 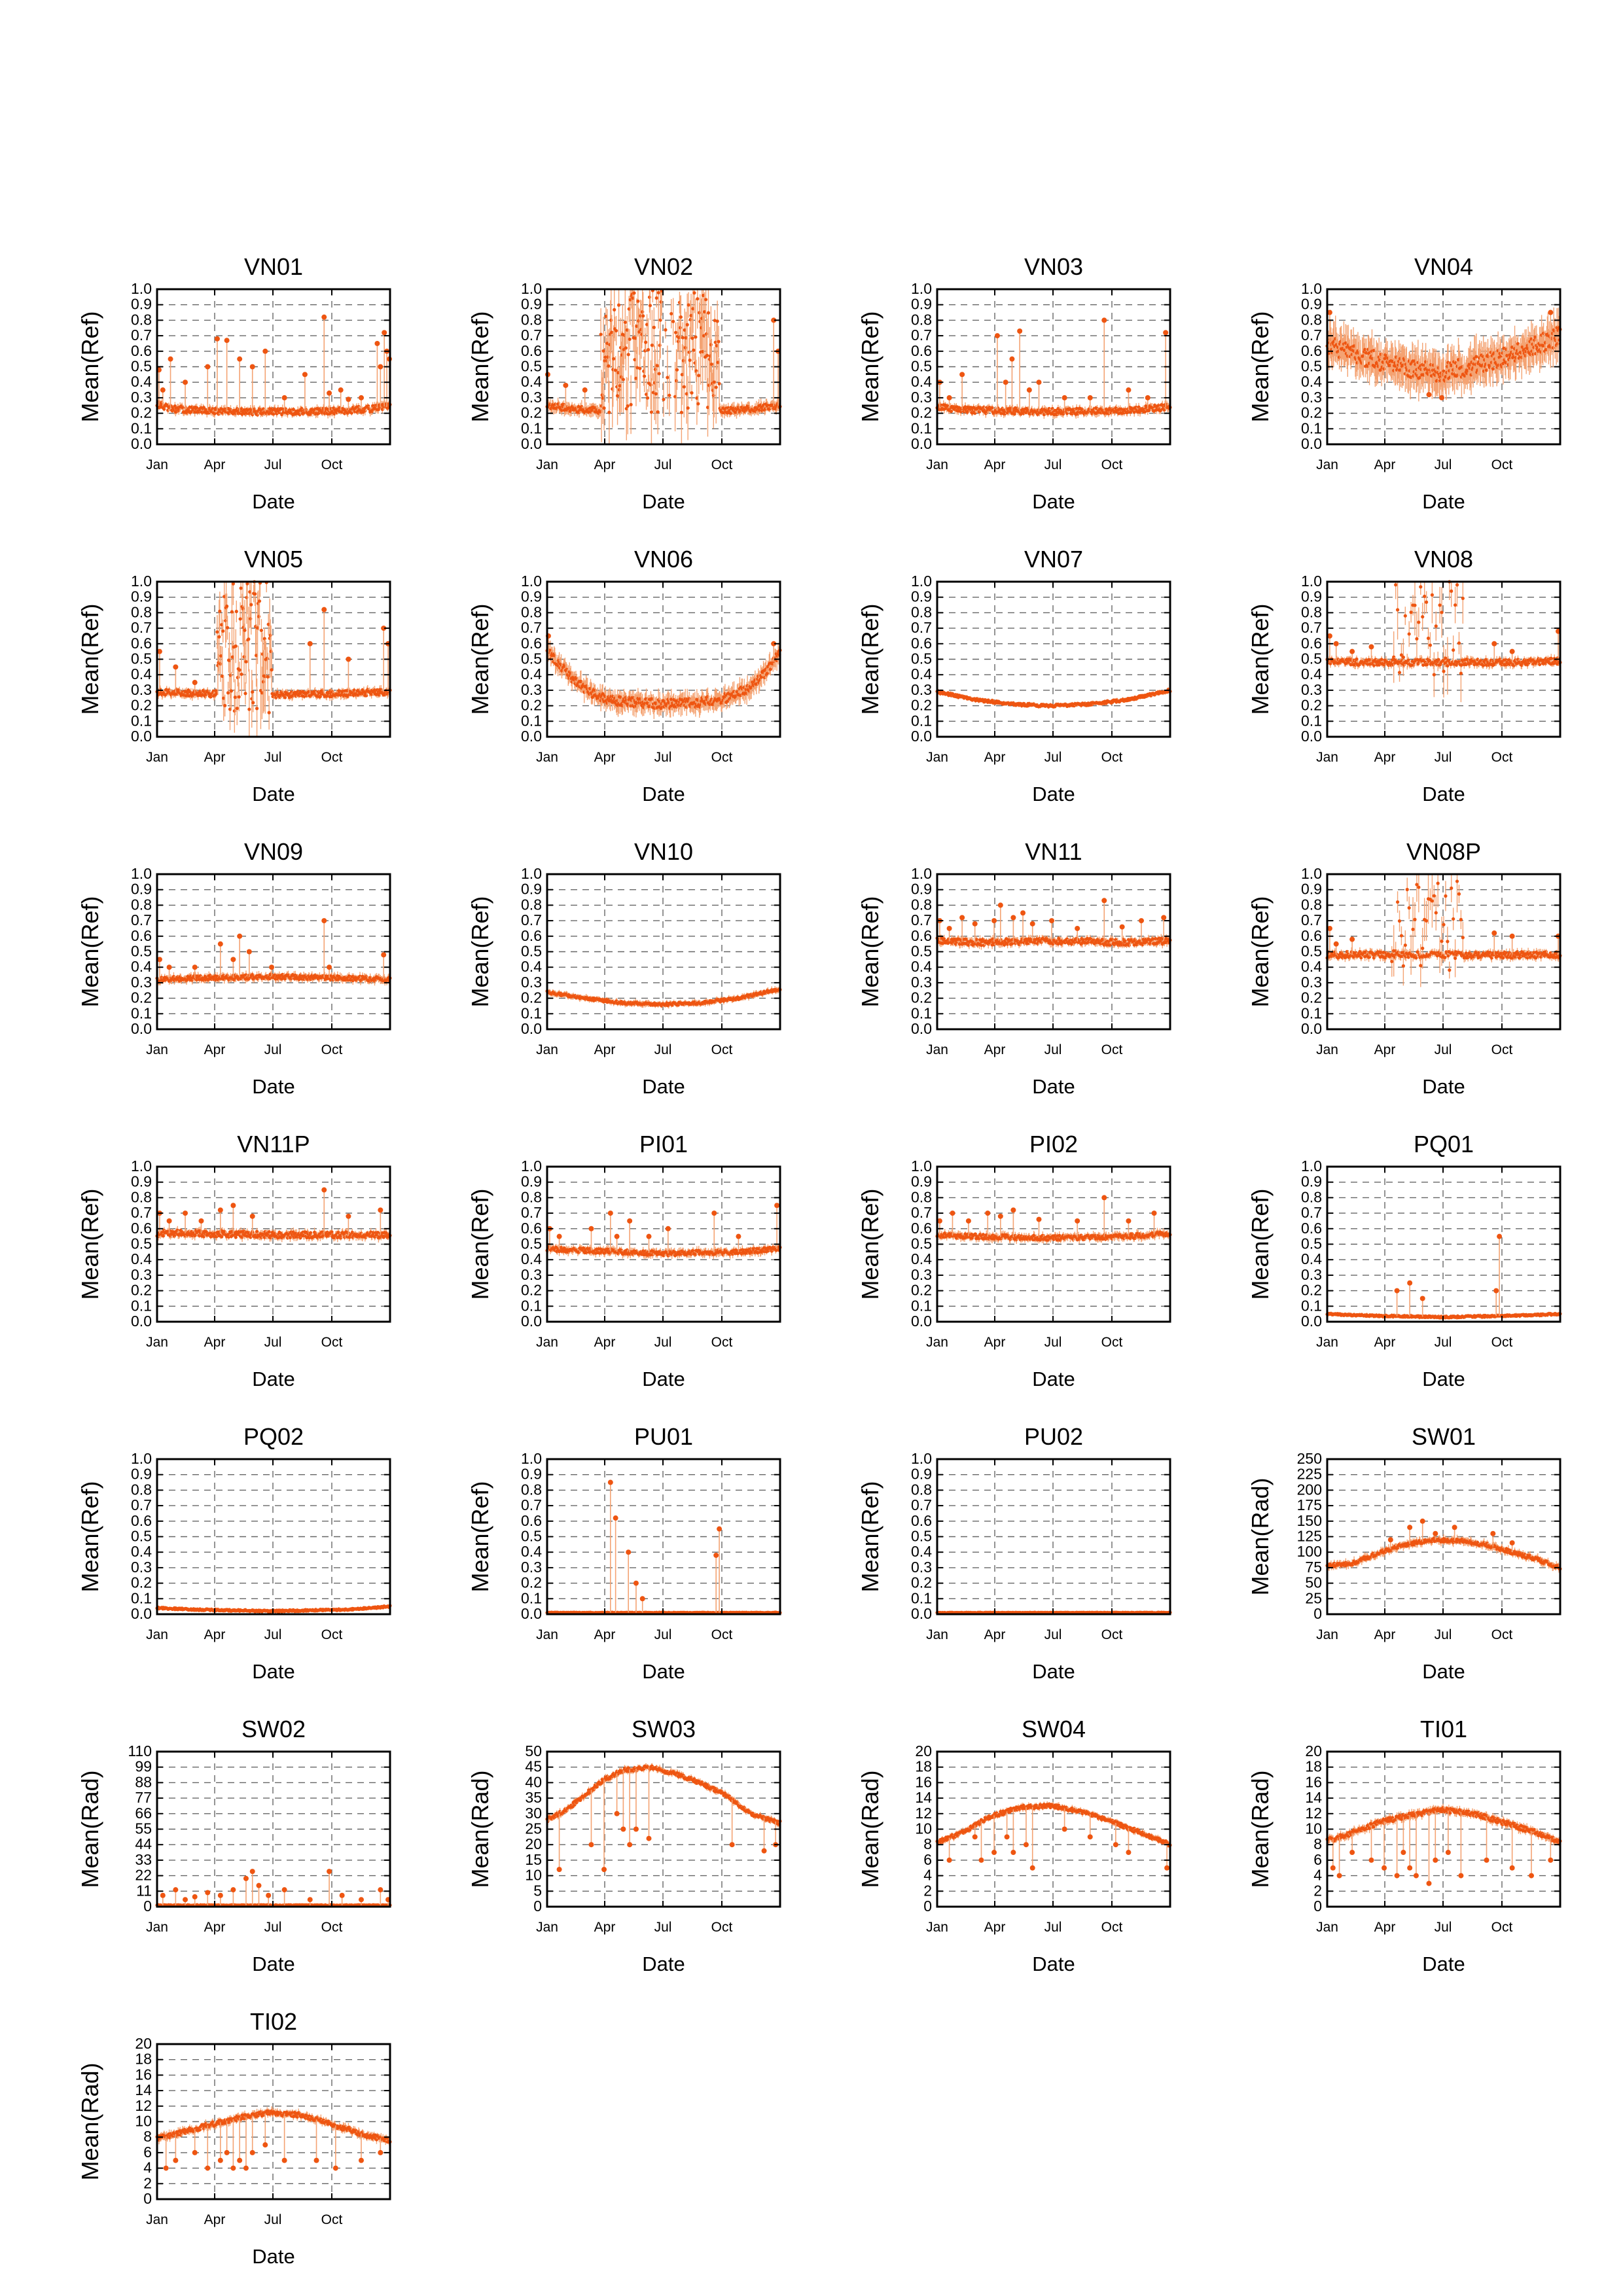 What do you see at coordinates (1053, 464) in the screenshot?
I see `x-tick-label: Jul` at bounding box center [1053, 464].